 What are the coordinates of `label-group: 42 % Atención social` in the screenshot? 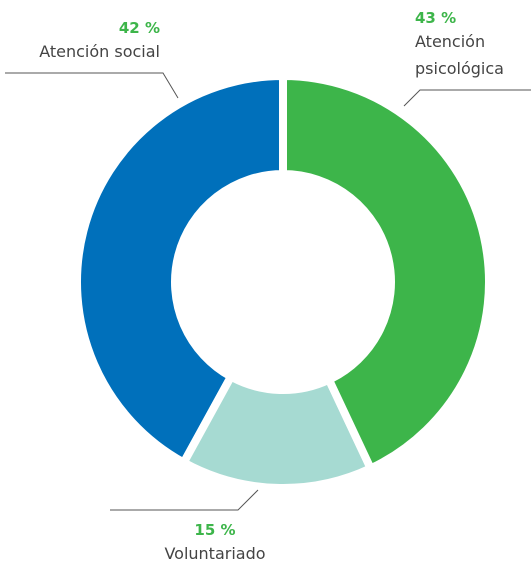 It's located at (80, 41).